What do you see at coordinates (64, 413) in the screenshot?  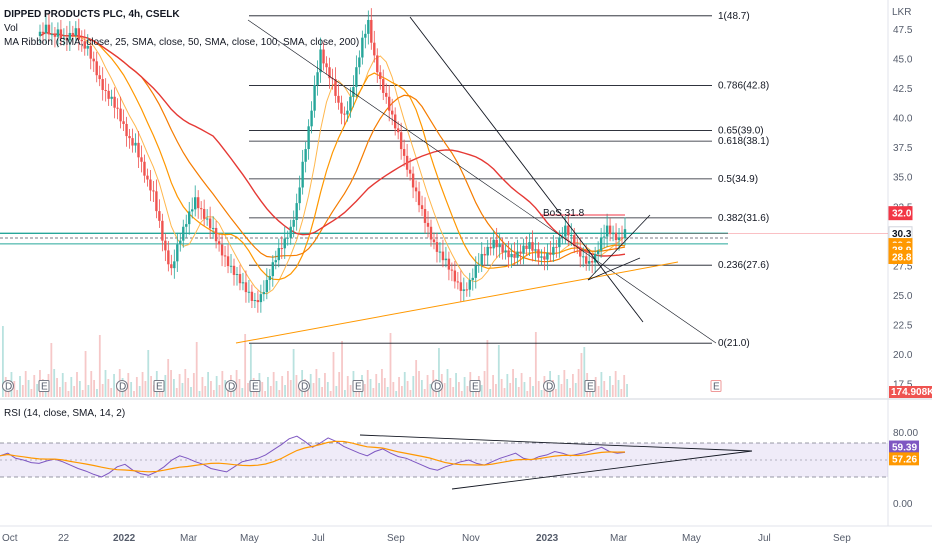 I see `rsi-legend: RSI (14, close, SMA, 14, 2)` at bounding box center [64, 413].